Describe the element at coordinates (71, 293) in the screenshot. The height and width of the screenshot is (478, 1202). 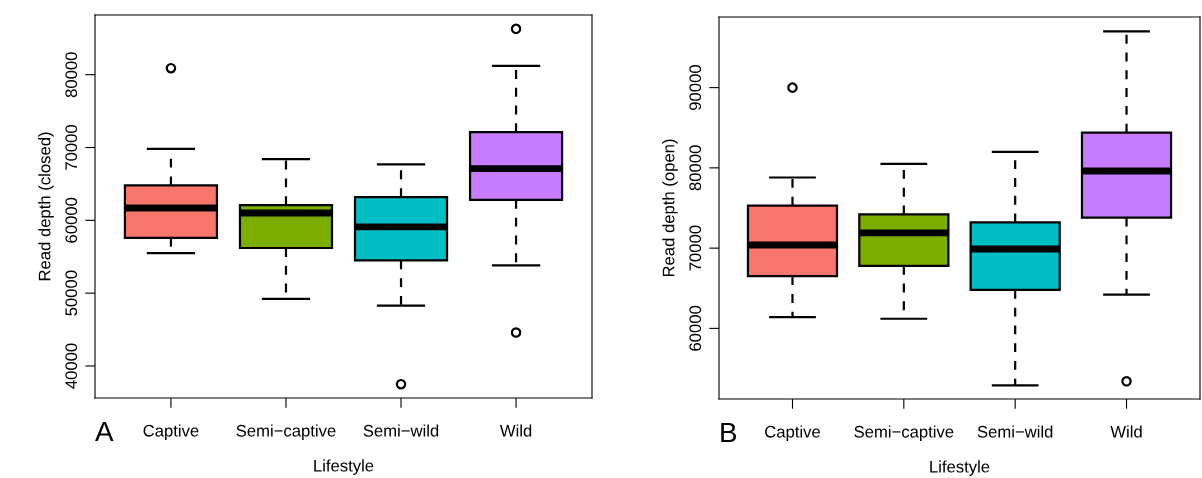
I see `y-tick-label: 50000` at that location.